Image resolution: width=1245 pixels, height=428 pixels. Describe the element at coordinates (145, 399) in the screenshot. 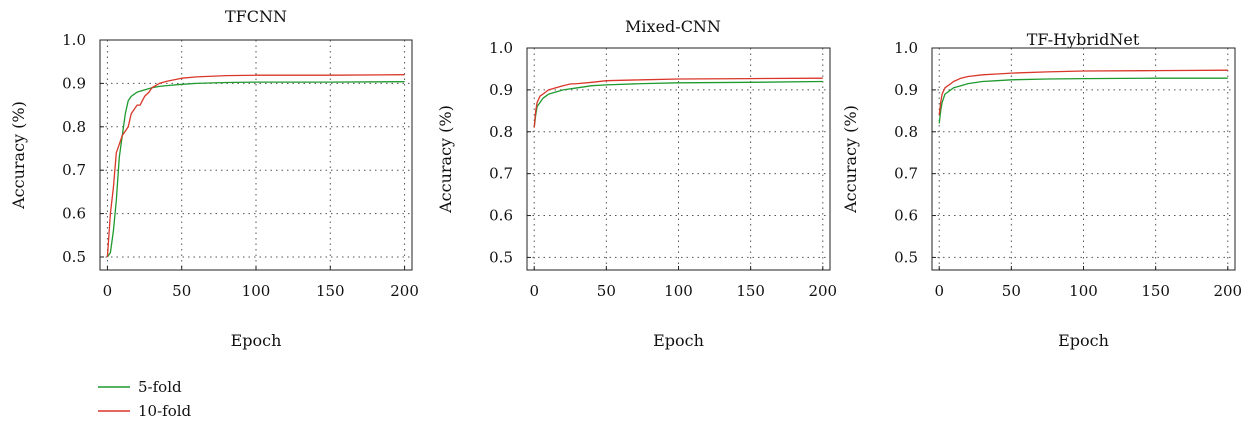

I see `legend: 5-fold 10-fold` at that location.